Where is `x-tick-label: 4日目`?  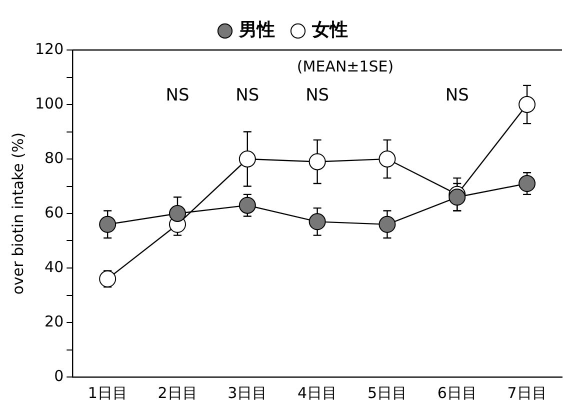 x-tick-label: 4日目 is located at coordinates (318, 393).